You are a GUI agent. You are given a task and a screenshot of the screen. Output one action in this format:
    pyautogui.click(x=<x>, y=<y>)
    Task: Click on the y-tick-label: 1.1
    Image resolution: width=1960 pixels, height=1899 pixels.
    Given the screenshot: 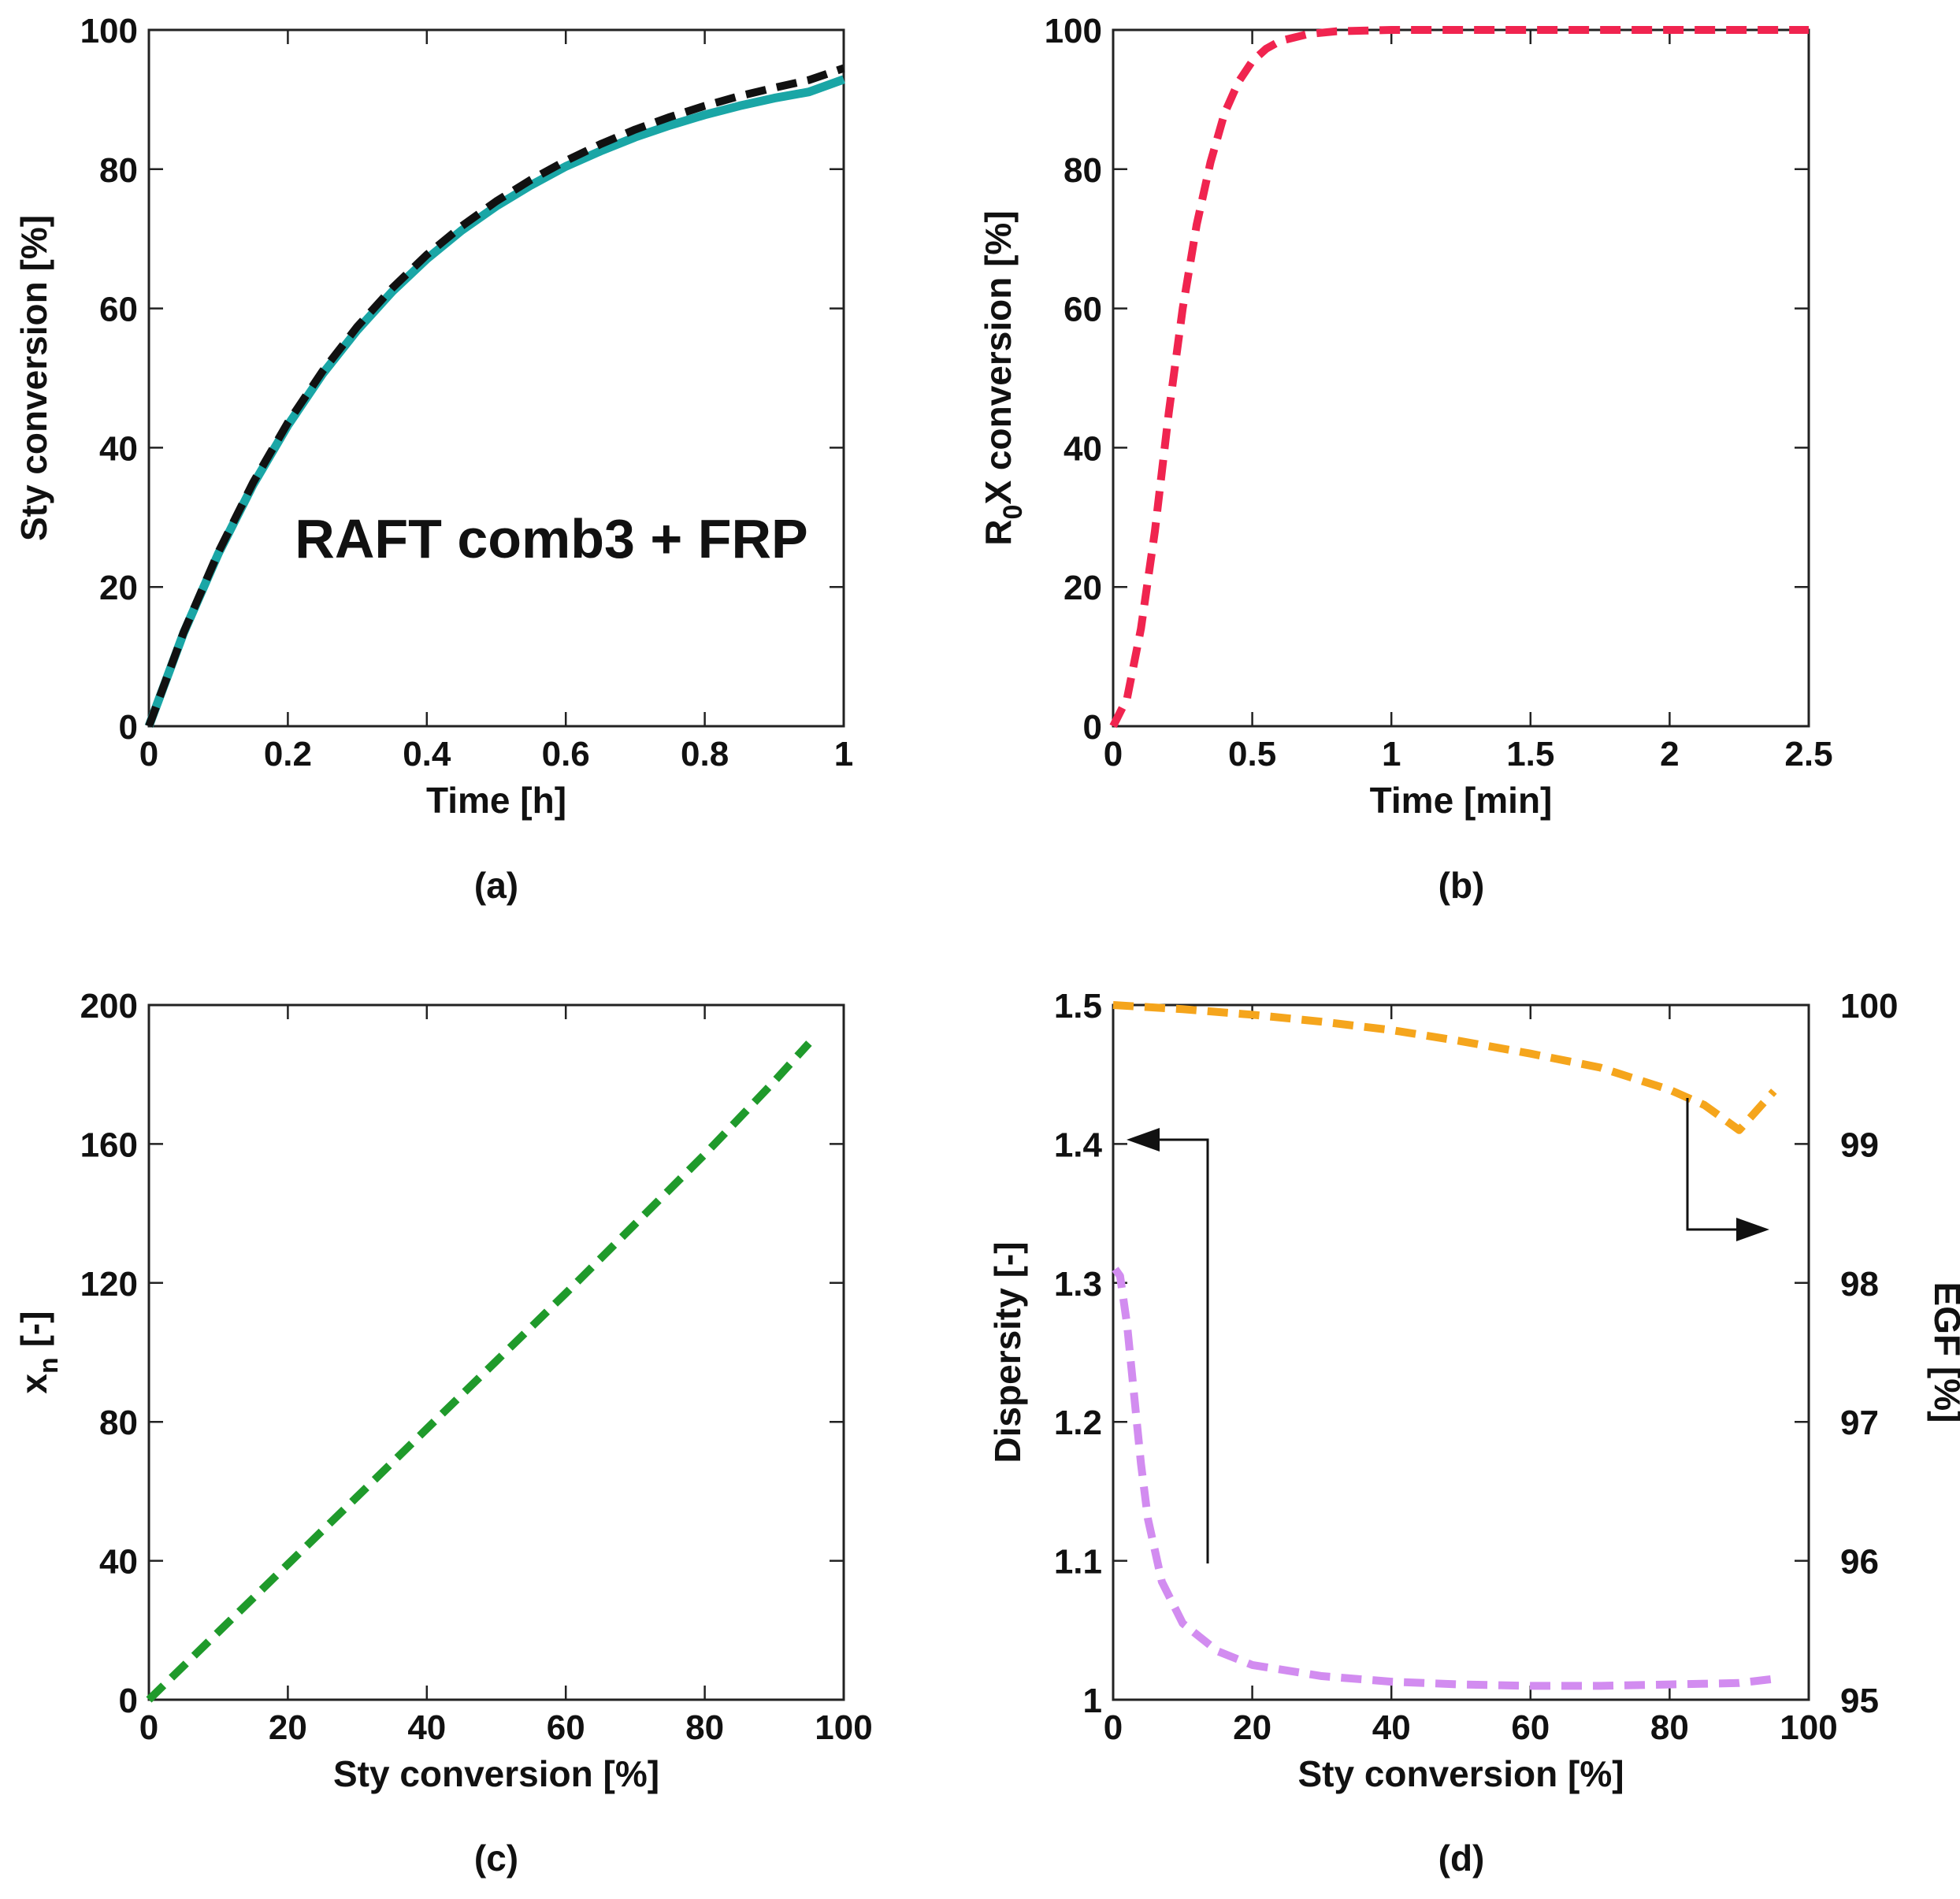 What is the action you would take?
    pyautogui.click(x=1078, y=1562)
    